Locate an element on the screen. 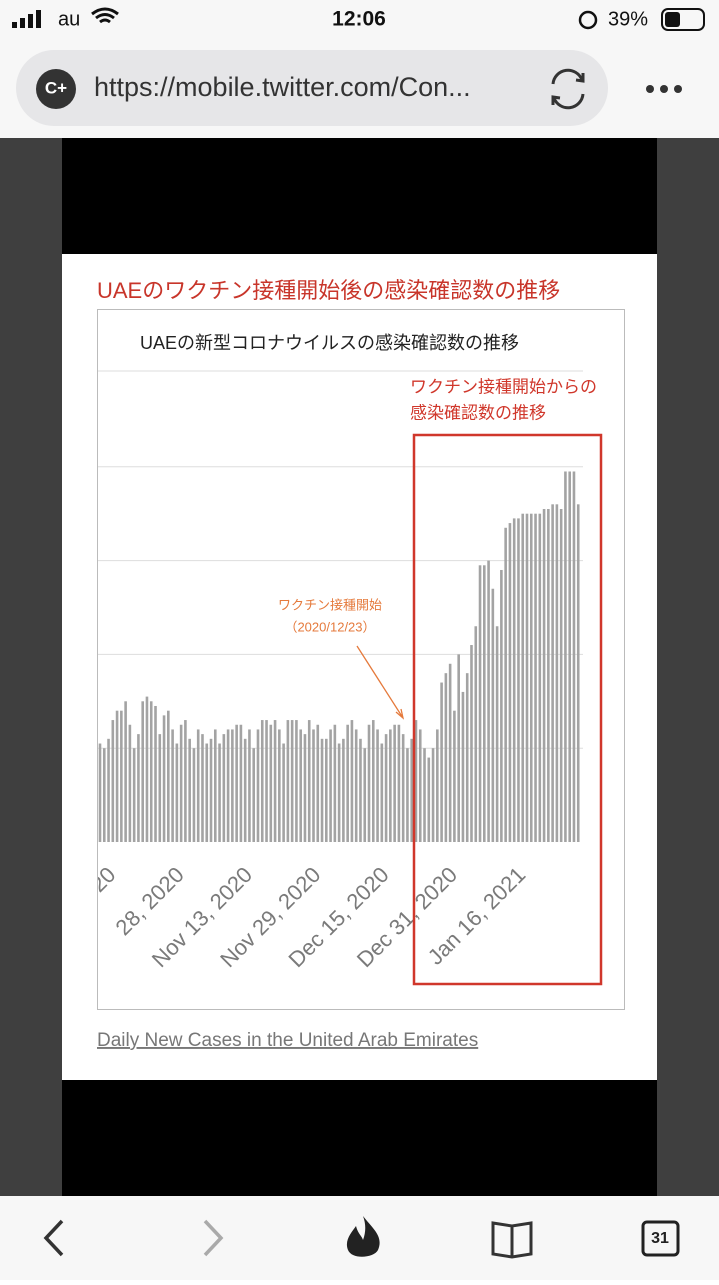 Image resolution: width=719 pixels, height=1285 pixels. clock: 12:06 is located at coordinates (359, 19).